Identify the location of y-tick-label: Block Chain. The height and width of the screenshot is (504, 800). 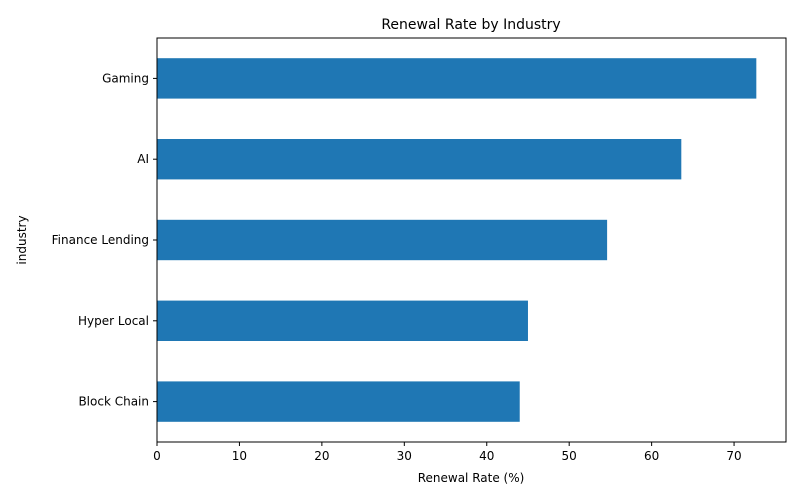
(113, 402).